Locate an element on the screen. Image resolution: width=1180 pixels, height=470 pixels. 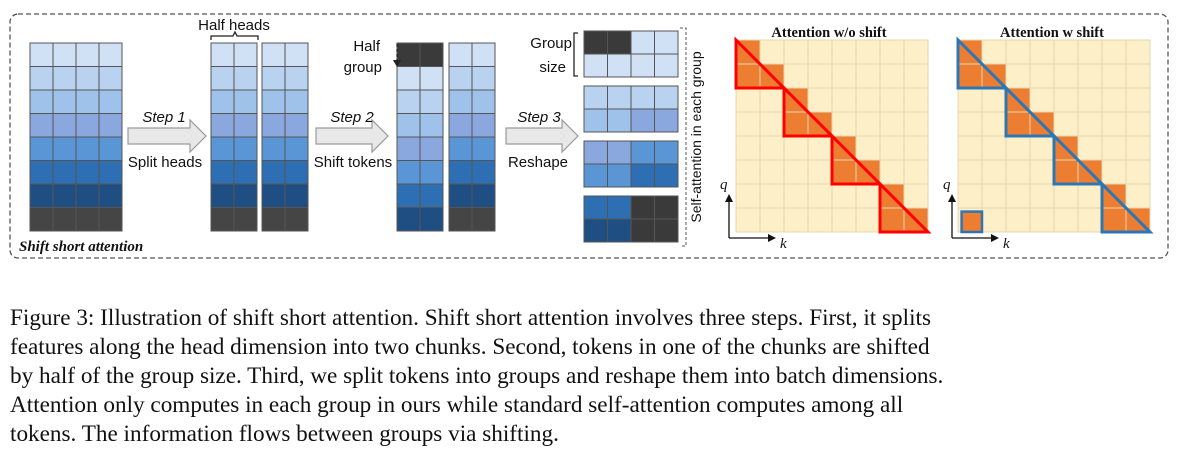
panel-label: Shift short attention is located at coordinates (81, 247).